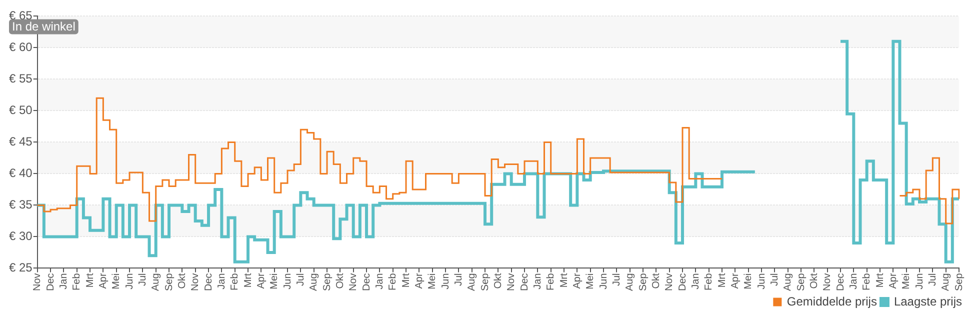 The width and height of the screenshot is (980, 325). I want to click on legend-label: Gemiddelde prijs, so click(831, 301).